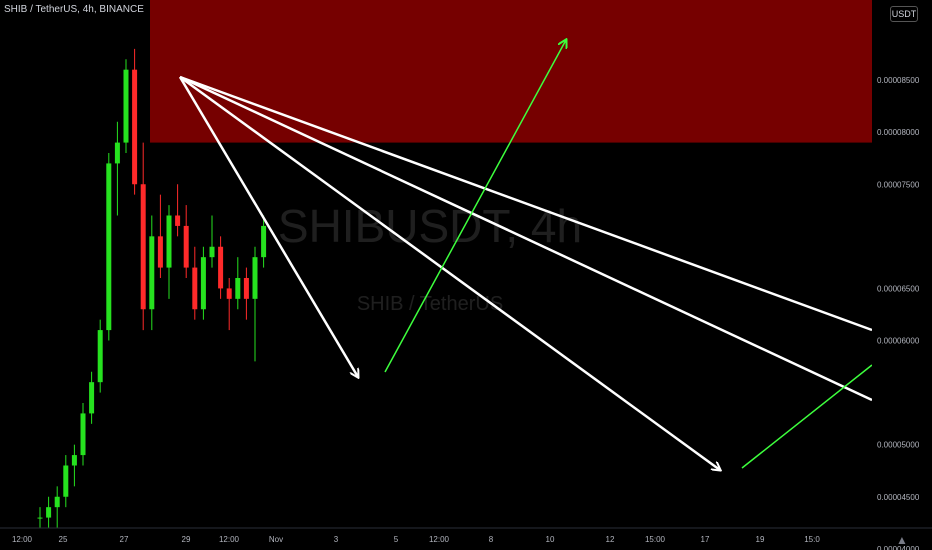  Describe the element at coordinates (276, 539) in the screenshot. I see `time-axis-tick-label: Nov` at that location.